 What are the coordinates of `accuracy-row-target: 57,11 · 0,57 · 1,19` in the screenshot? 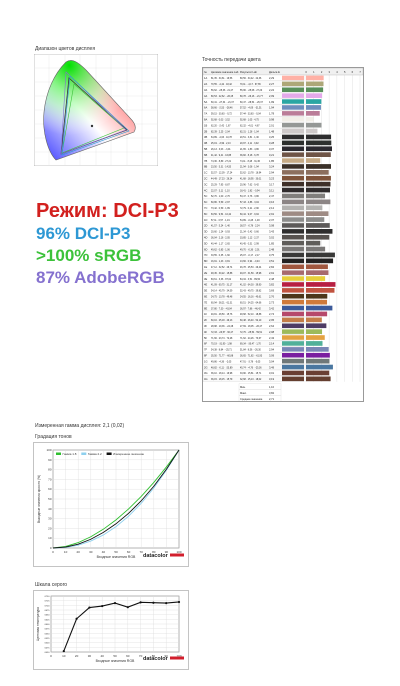 It's located at (220, 221).